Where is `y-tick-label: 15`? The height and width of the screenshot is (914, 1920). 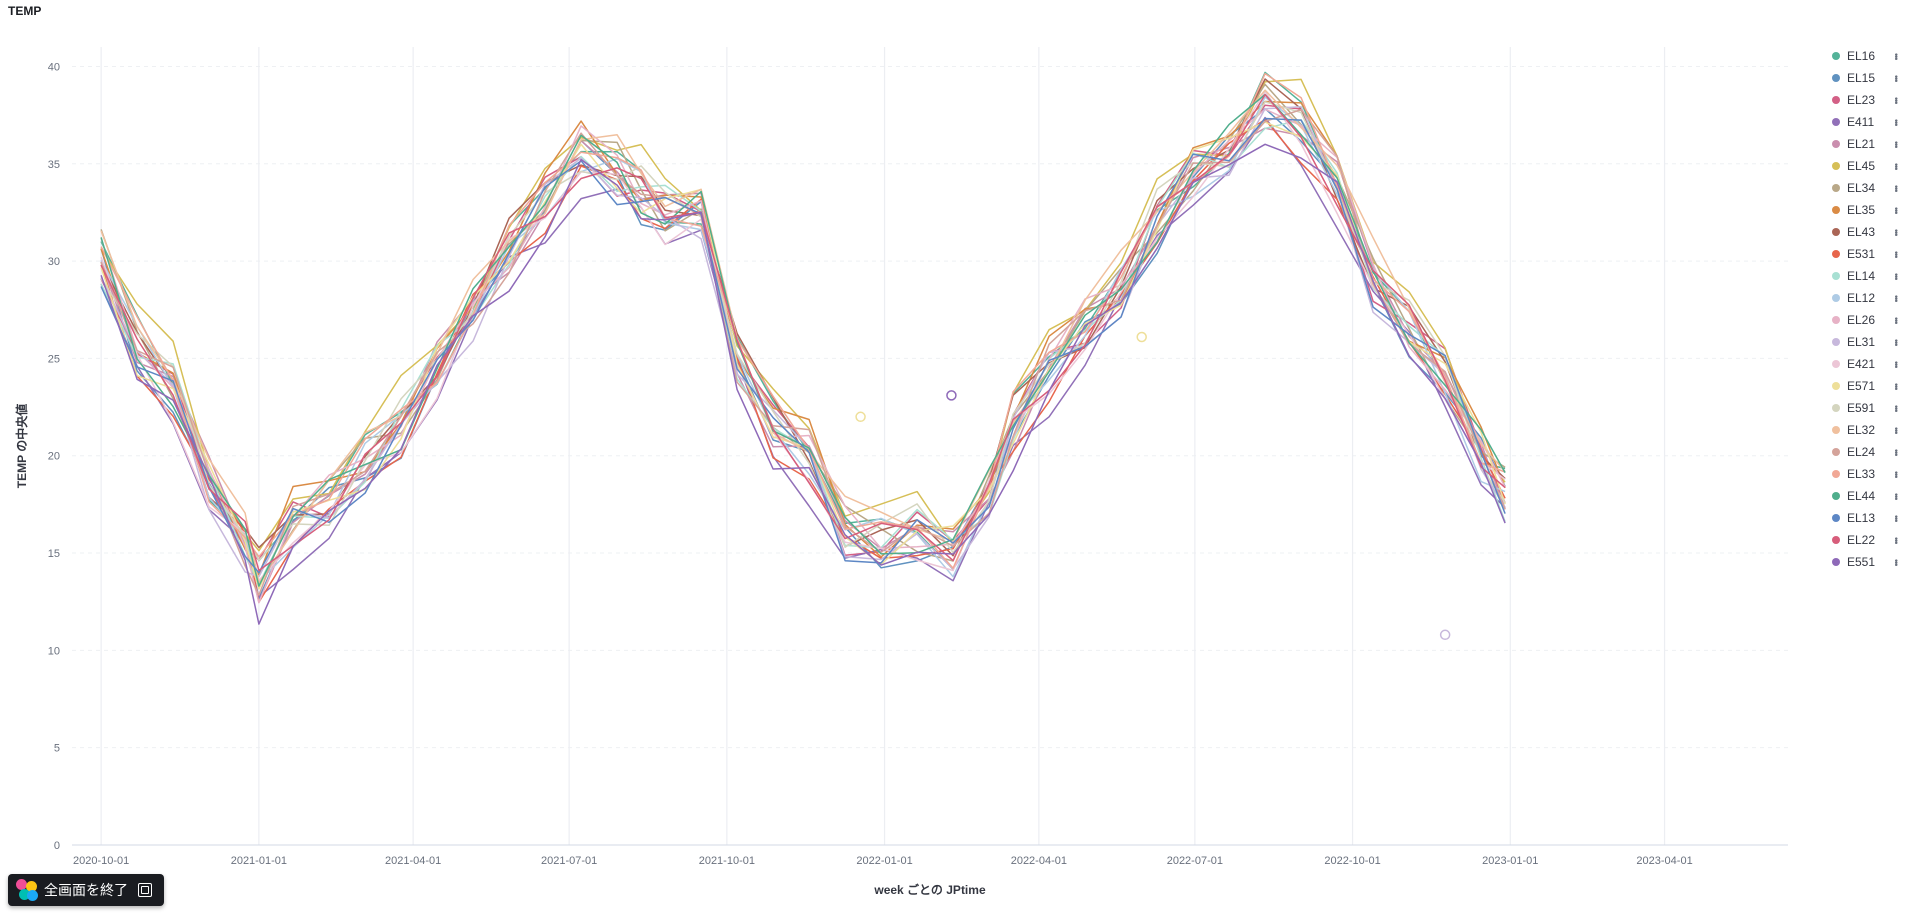 y-tick-label: 15 is located at coordinates (54, 554).